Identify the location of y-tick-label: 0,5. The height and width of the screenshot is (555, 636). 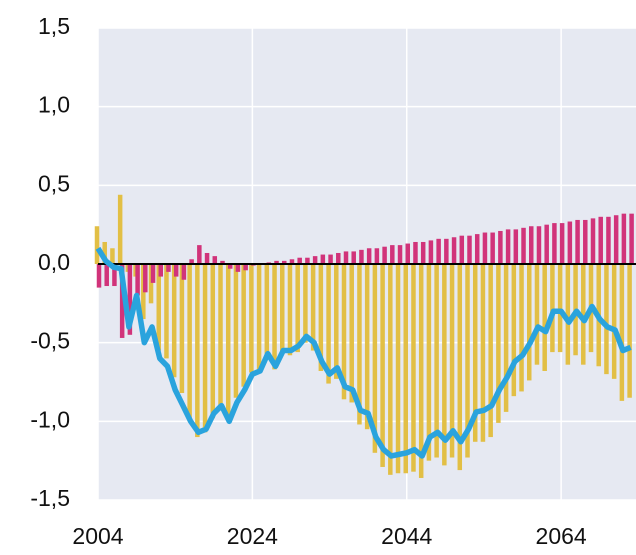
(54, 183).